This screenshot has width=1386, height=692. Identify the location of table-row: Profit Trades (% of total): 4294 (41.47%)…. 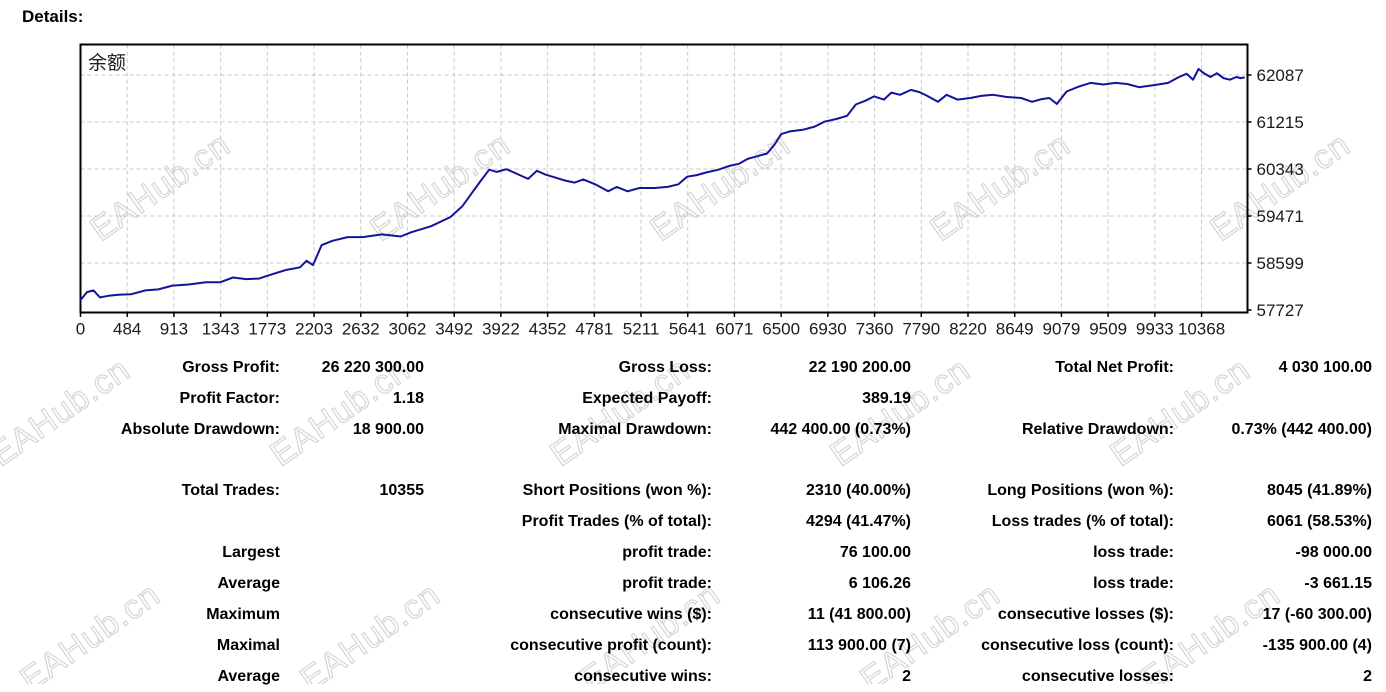
(686, 521).